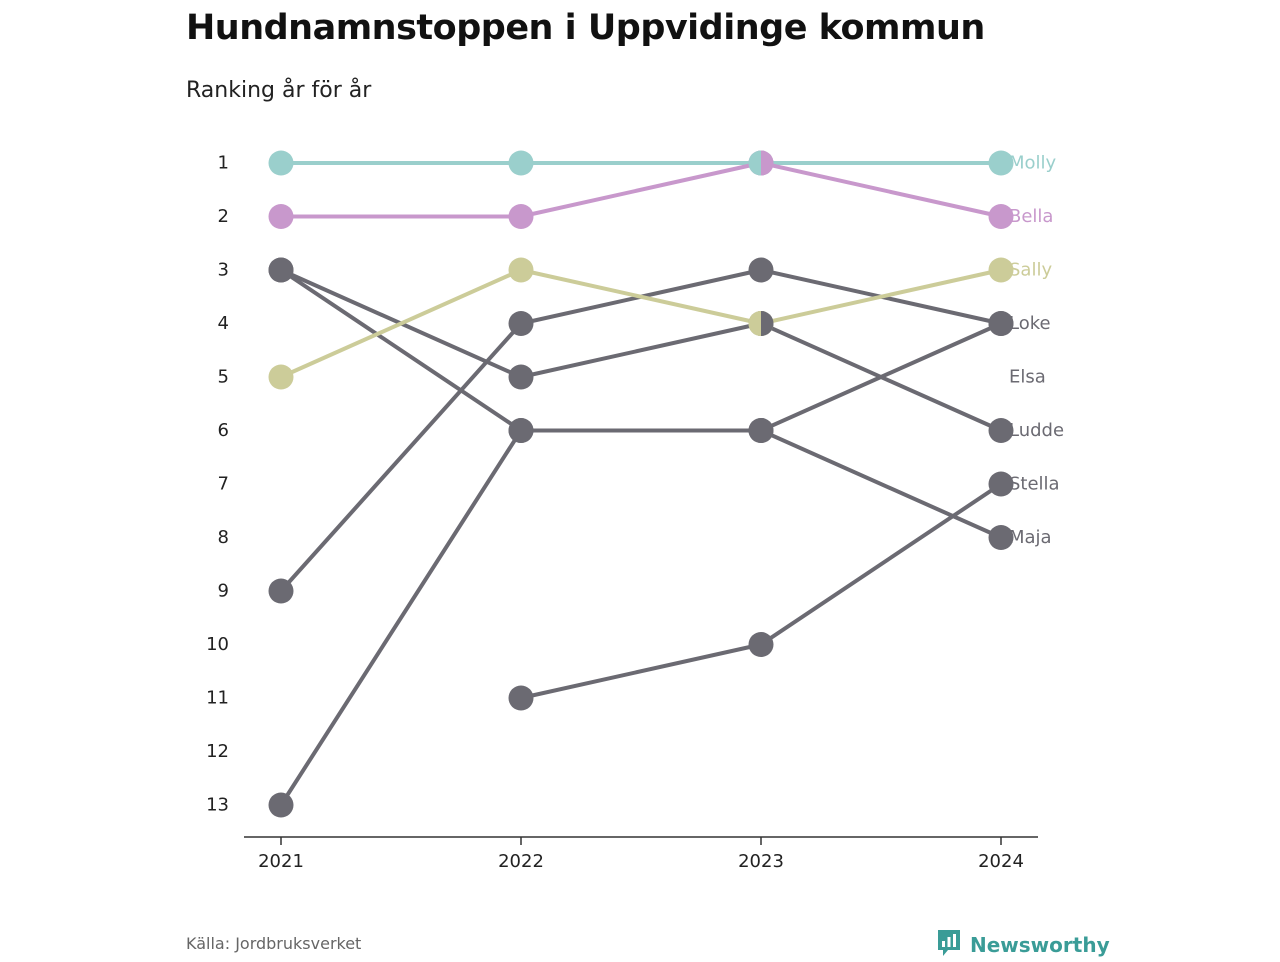 The image size is (1280, 962). What do you see at coordinates (223, 323) in the screenshot?
I see `y-tick-label: 4` at bounding box center [223, 323].